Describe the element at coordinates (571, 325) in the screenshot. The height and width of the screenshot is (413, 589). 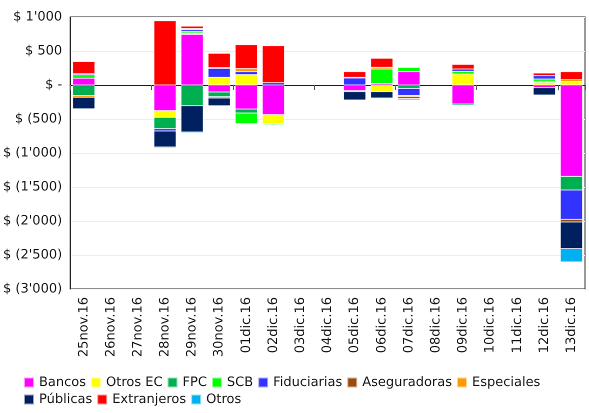
I see `x-tick-label: 13dic.16` at that location.